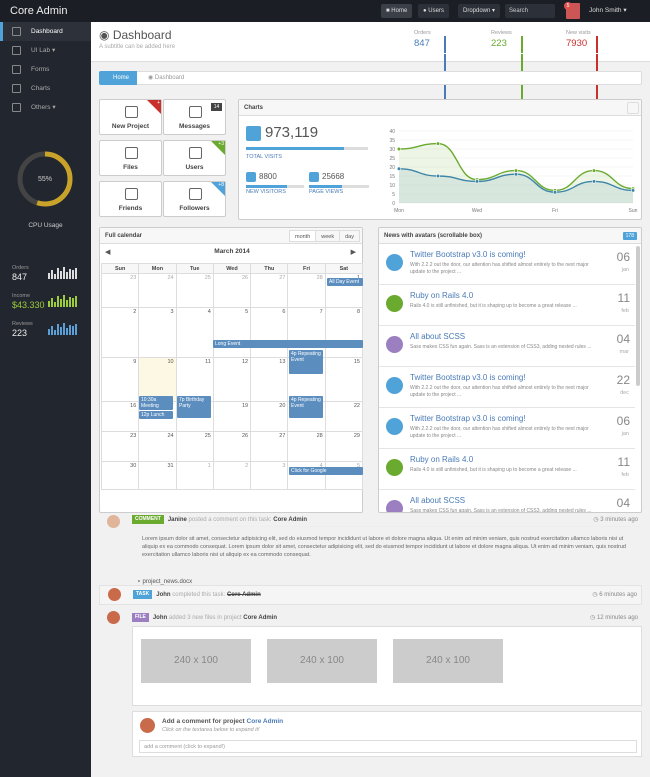 The height and width of the screenshot is (777, 650). Describe the element at coordinates (194, 158) in the screenshot. I see `tile-users: Users +3` at that location.